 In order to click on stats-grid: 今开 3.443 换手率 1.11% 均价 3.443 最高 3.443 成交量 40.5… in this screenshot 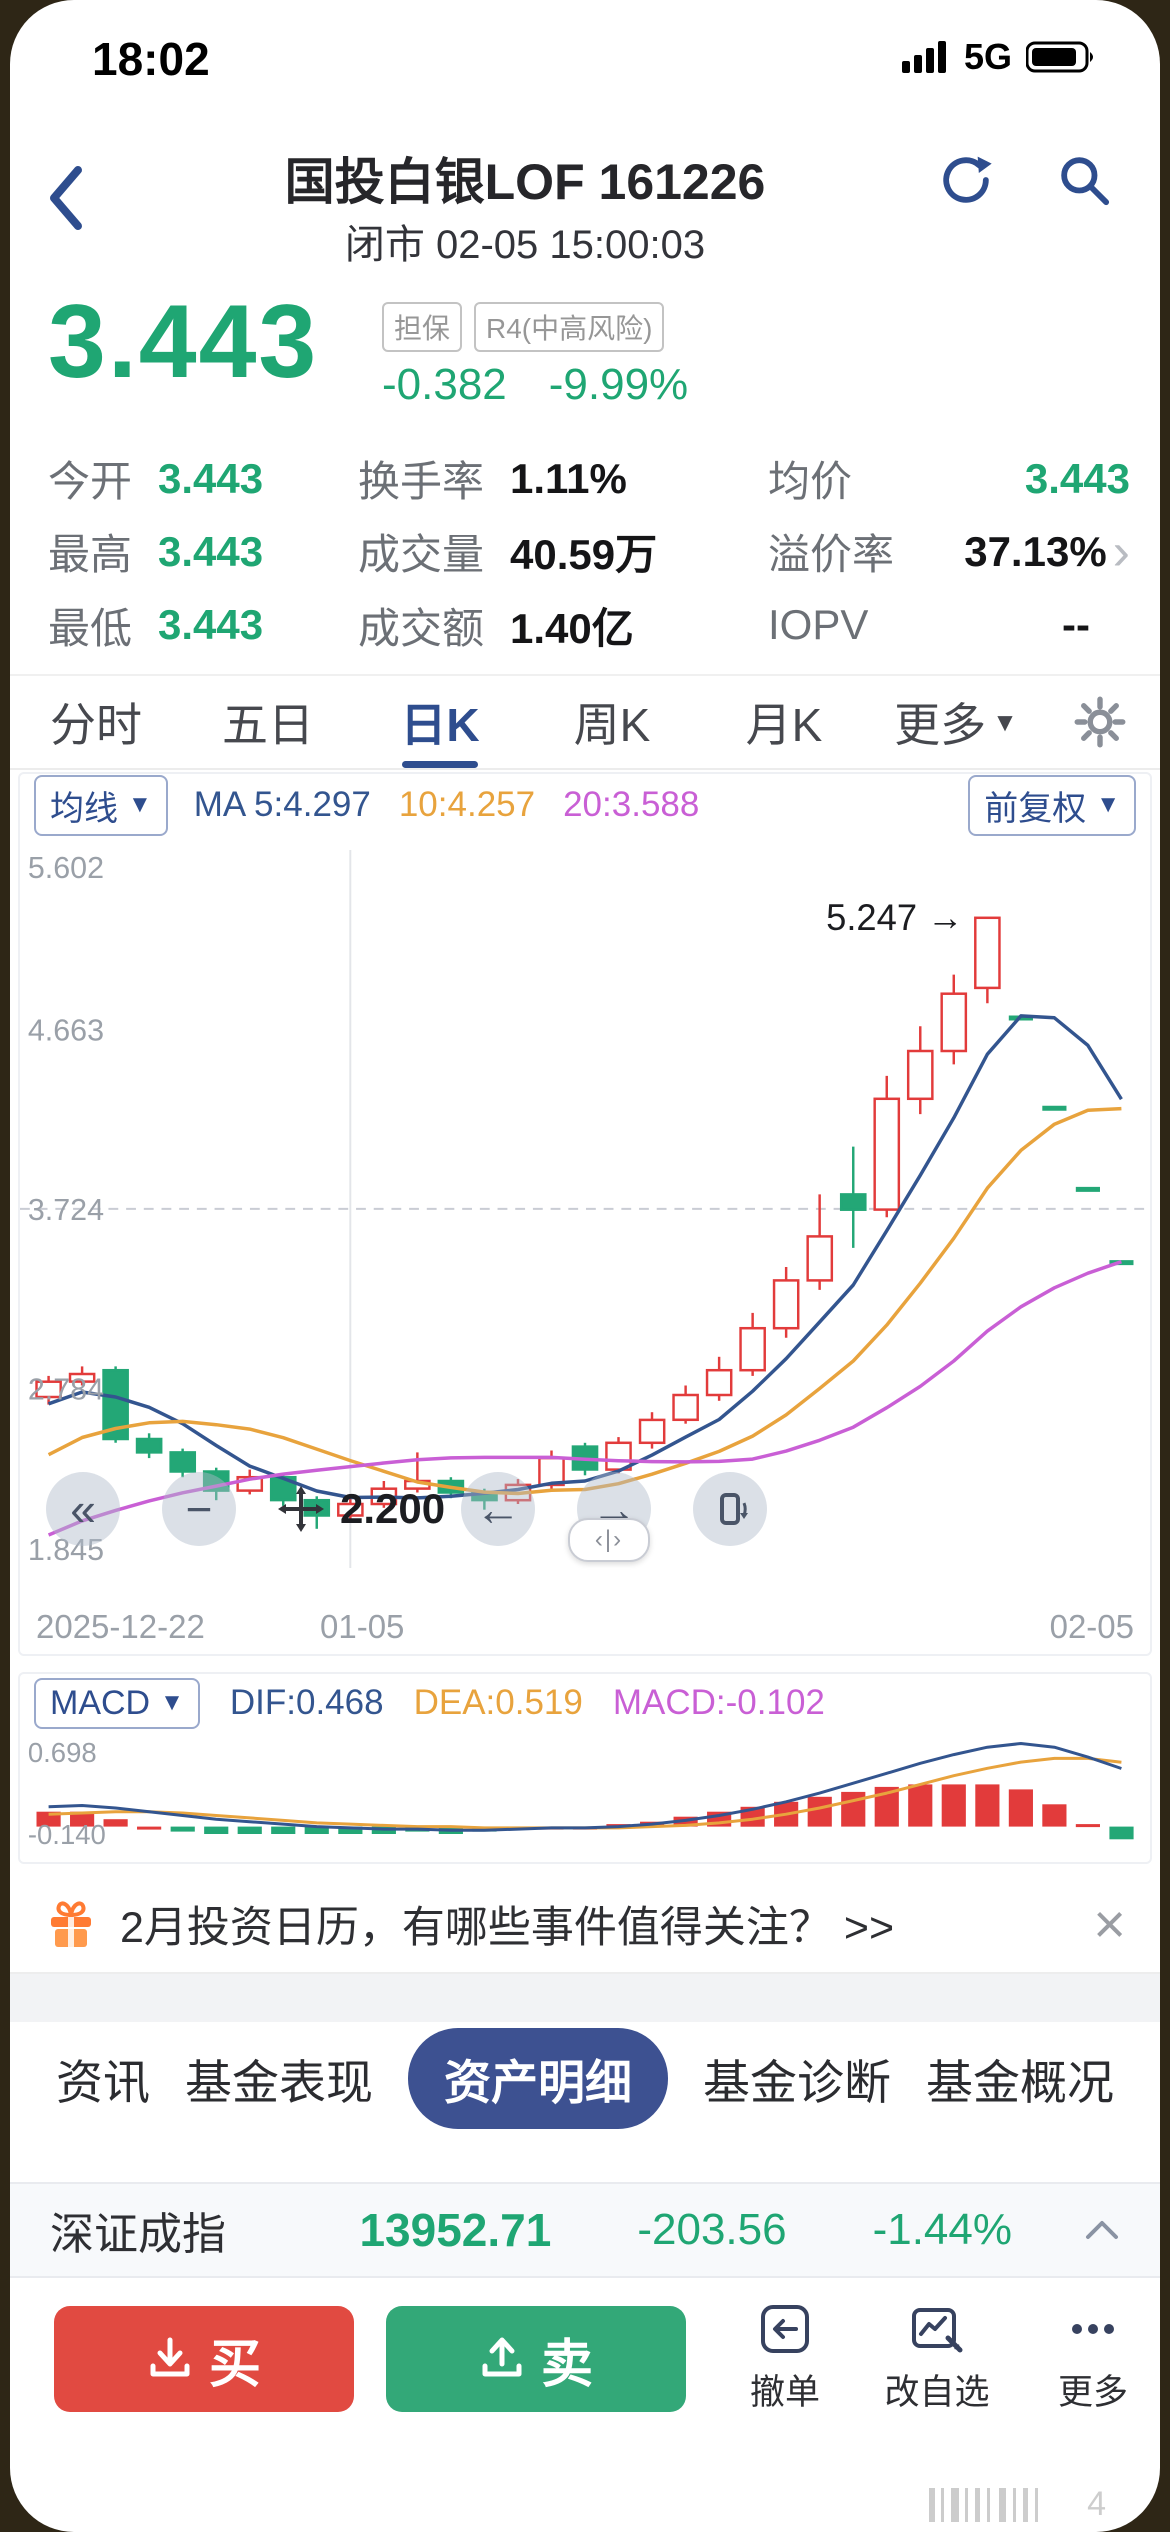, I will do `click(589, 552)`.